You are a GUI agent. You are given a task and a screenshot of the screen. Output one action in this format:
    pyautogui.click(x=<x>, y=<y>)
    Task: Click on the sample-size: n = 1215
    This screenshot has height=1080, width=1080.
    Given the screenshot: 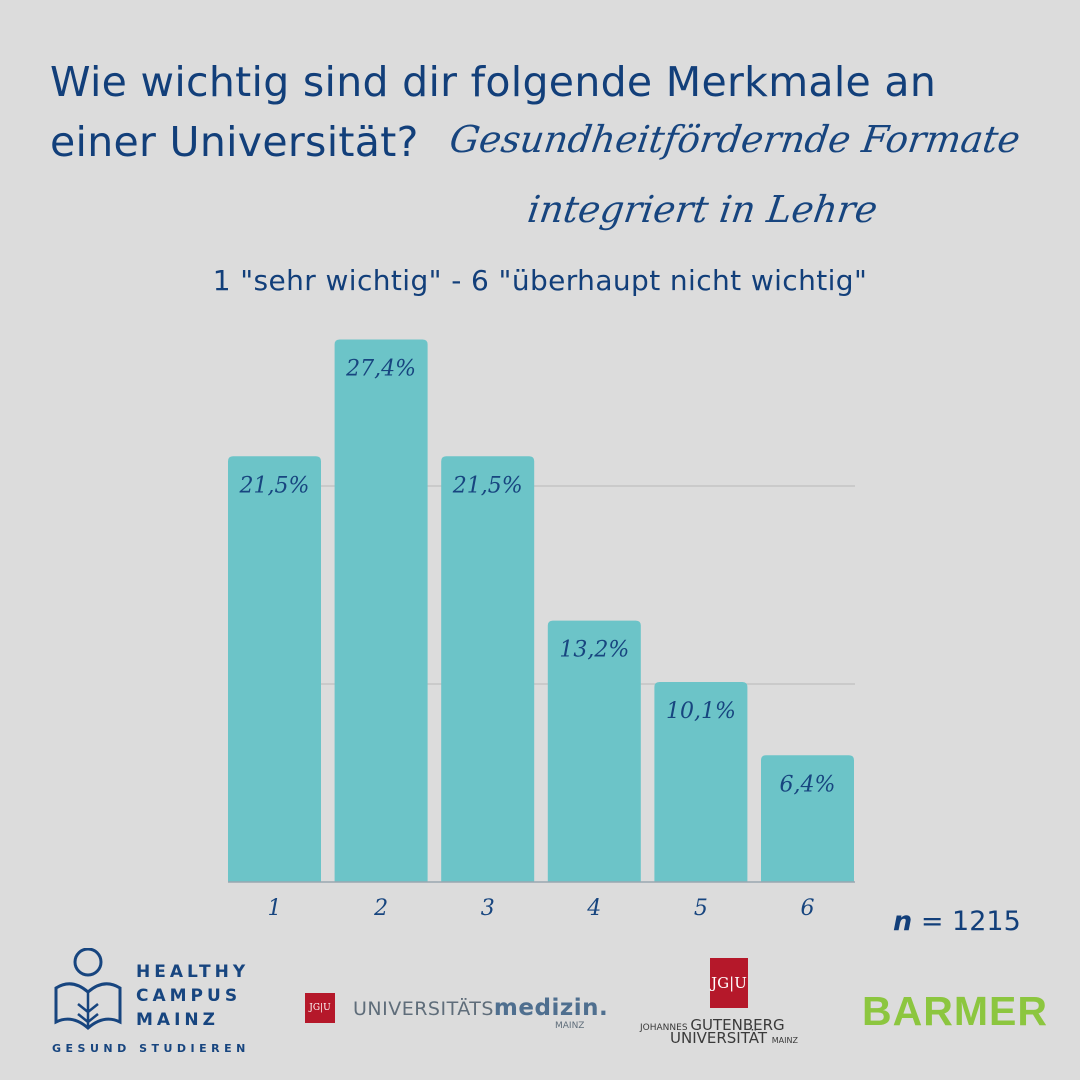 What is the action you would take?
    pyautogui.click(x=957, y=921)
    